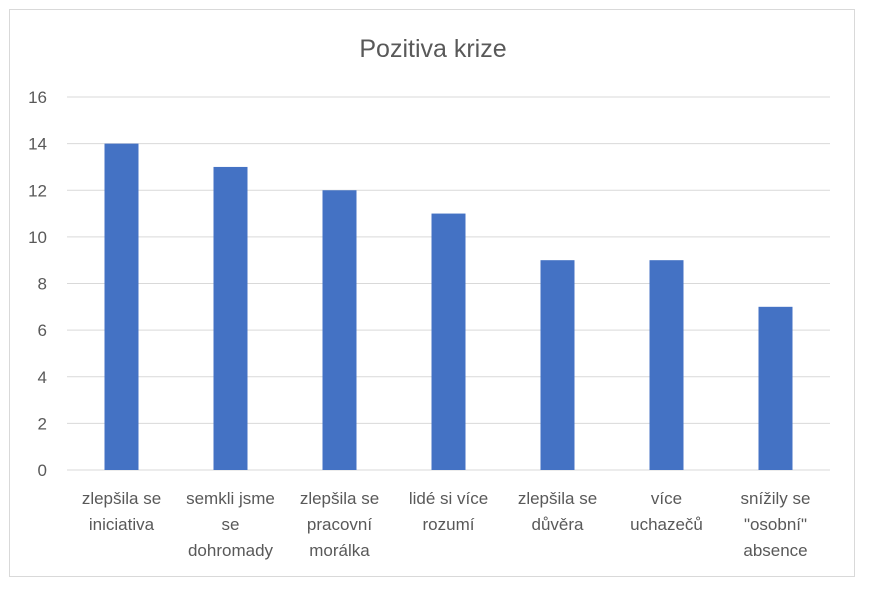 Image resolution: width=876 pixels, height=604 pixels. Describe the element at coordinates (42, 377) in the screenshot. I see `y-tick-label: 4` at that location.